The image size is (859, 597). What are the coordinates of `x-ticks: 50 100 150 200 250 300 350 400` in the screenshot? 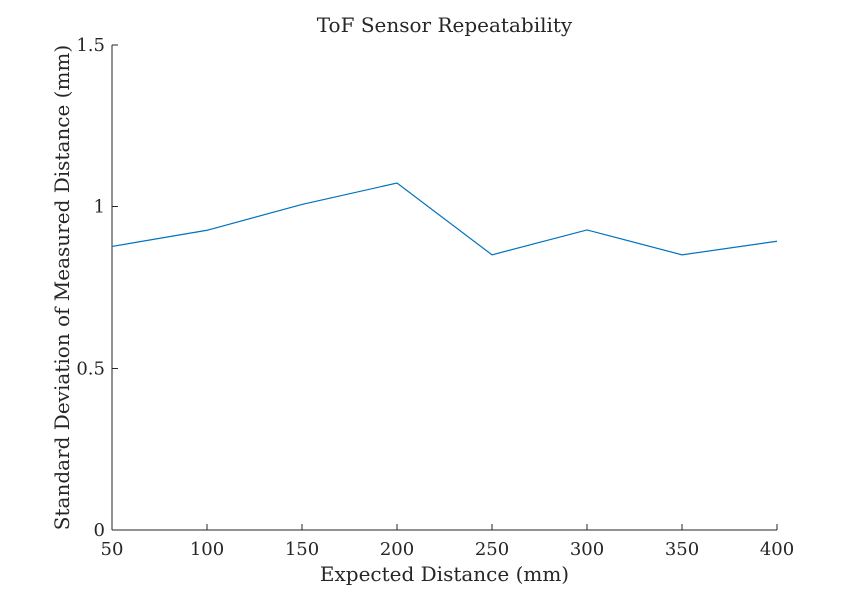 It's located at (447, 542).